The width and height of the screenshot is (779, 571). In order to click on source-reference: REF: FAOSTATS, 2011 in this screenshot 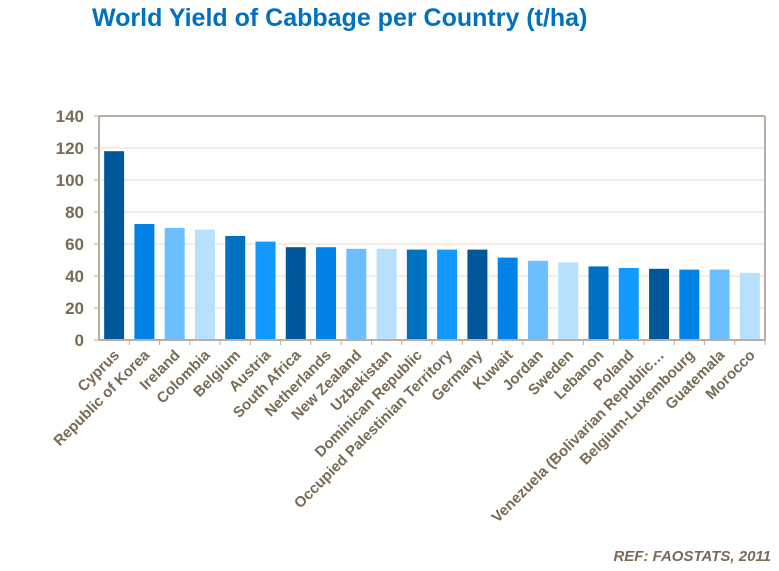, I will do `click(692, 556)`.